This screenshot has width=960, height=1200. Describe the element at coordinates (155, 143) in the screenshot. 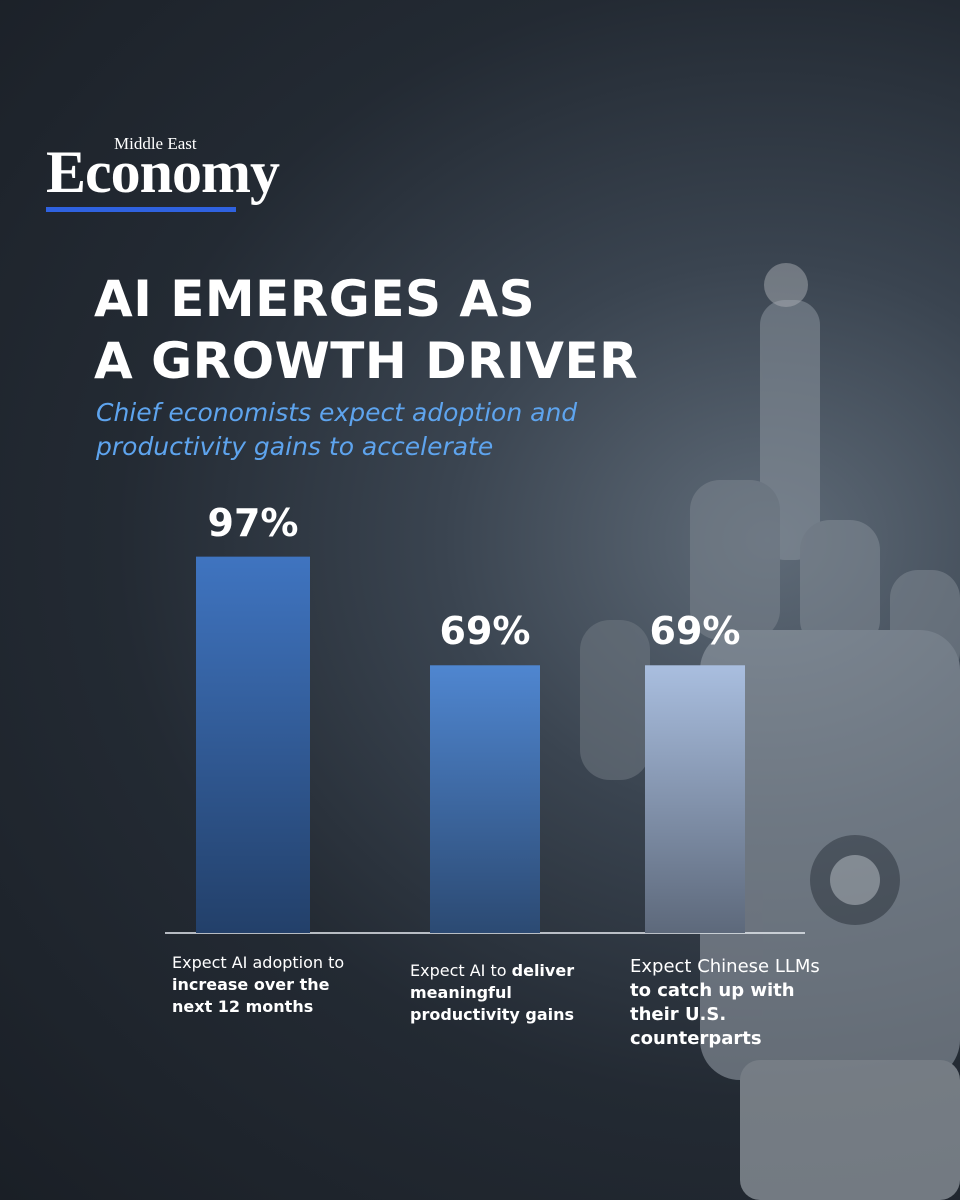

I see `brand-top: Middle East` at that location.